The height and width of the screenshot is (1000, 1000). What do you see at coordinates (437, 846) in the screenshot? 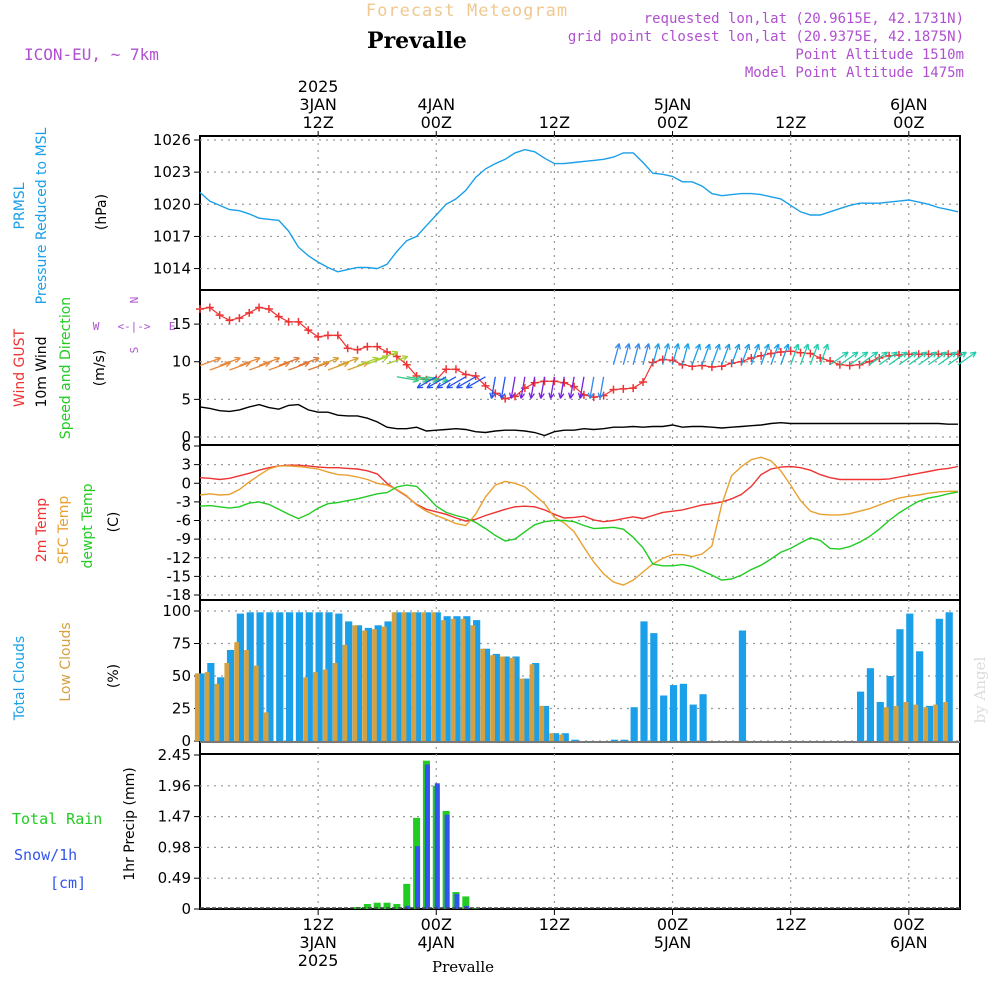
I see `snow-bar` at bounding box center [437, 846].